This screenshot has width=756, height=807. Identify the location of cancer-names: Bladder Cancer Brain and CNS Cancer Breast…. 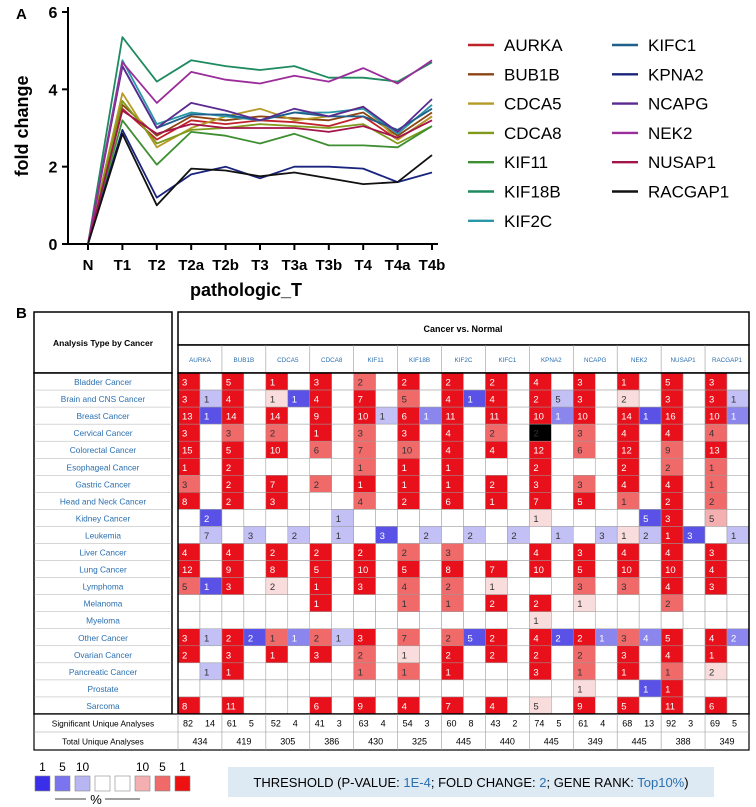
(103, 544).